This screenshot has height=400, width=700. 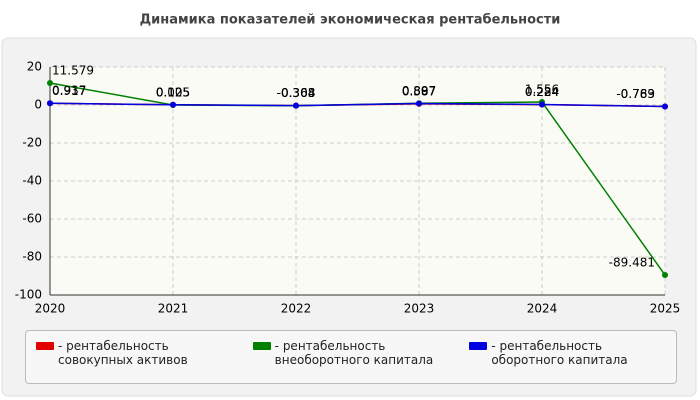 I want to click on data-label: 0.125, so click(x=173, y=92).